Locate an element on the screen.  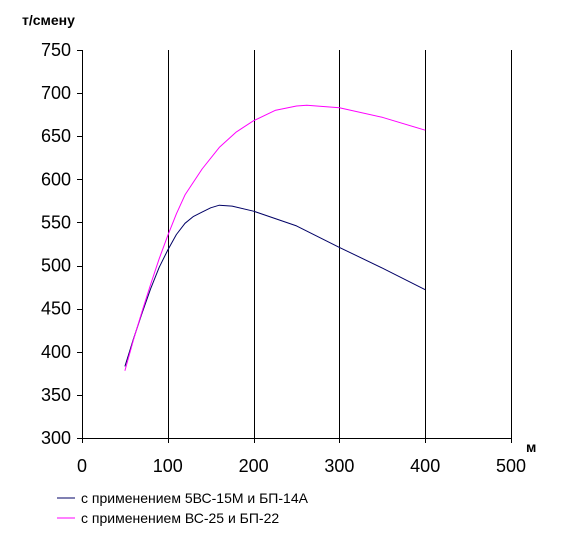
y-tick-label: 750 is located at coordinates (56, 50).